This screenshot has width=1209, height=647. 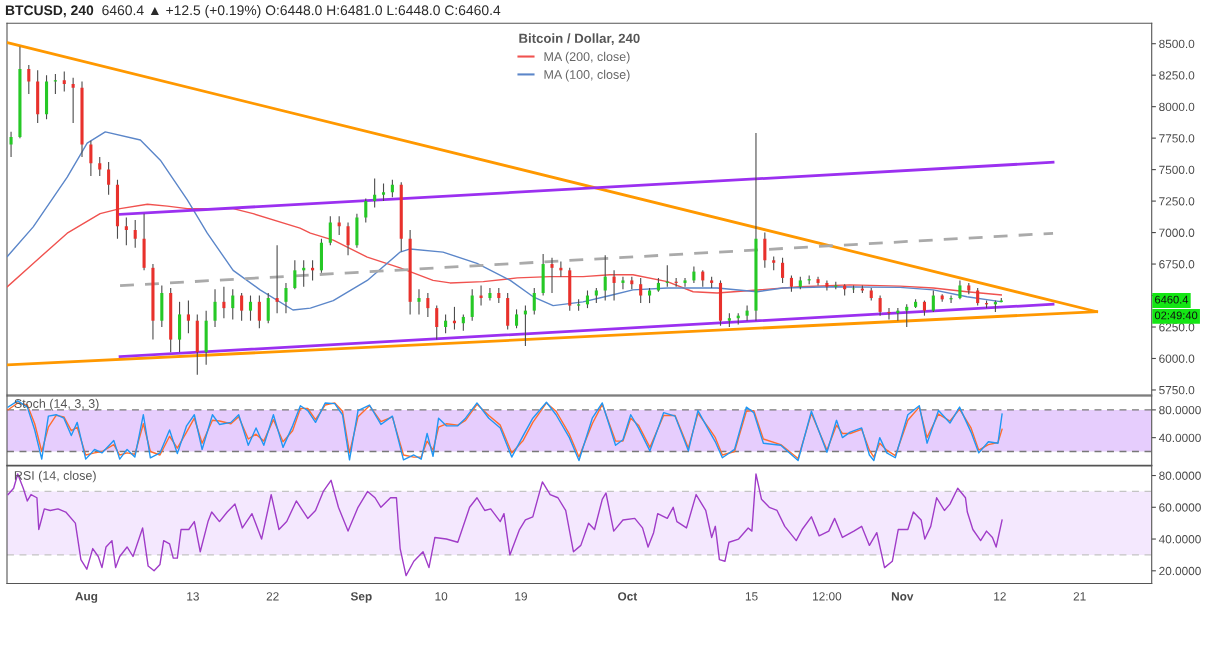 What do you see at coordinates (827, 596) in the screenshot?
I see `x-tick-label: 12:00` at bounding box center [827, 596].